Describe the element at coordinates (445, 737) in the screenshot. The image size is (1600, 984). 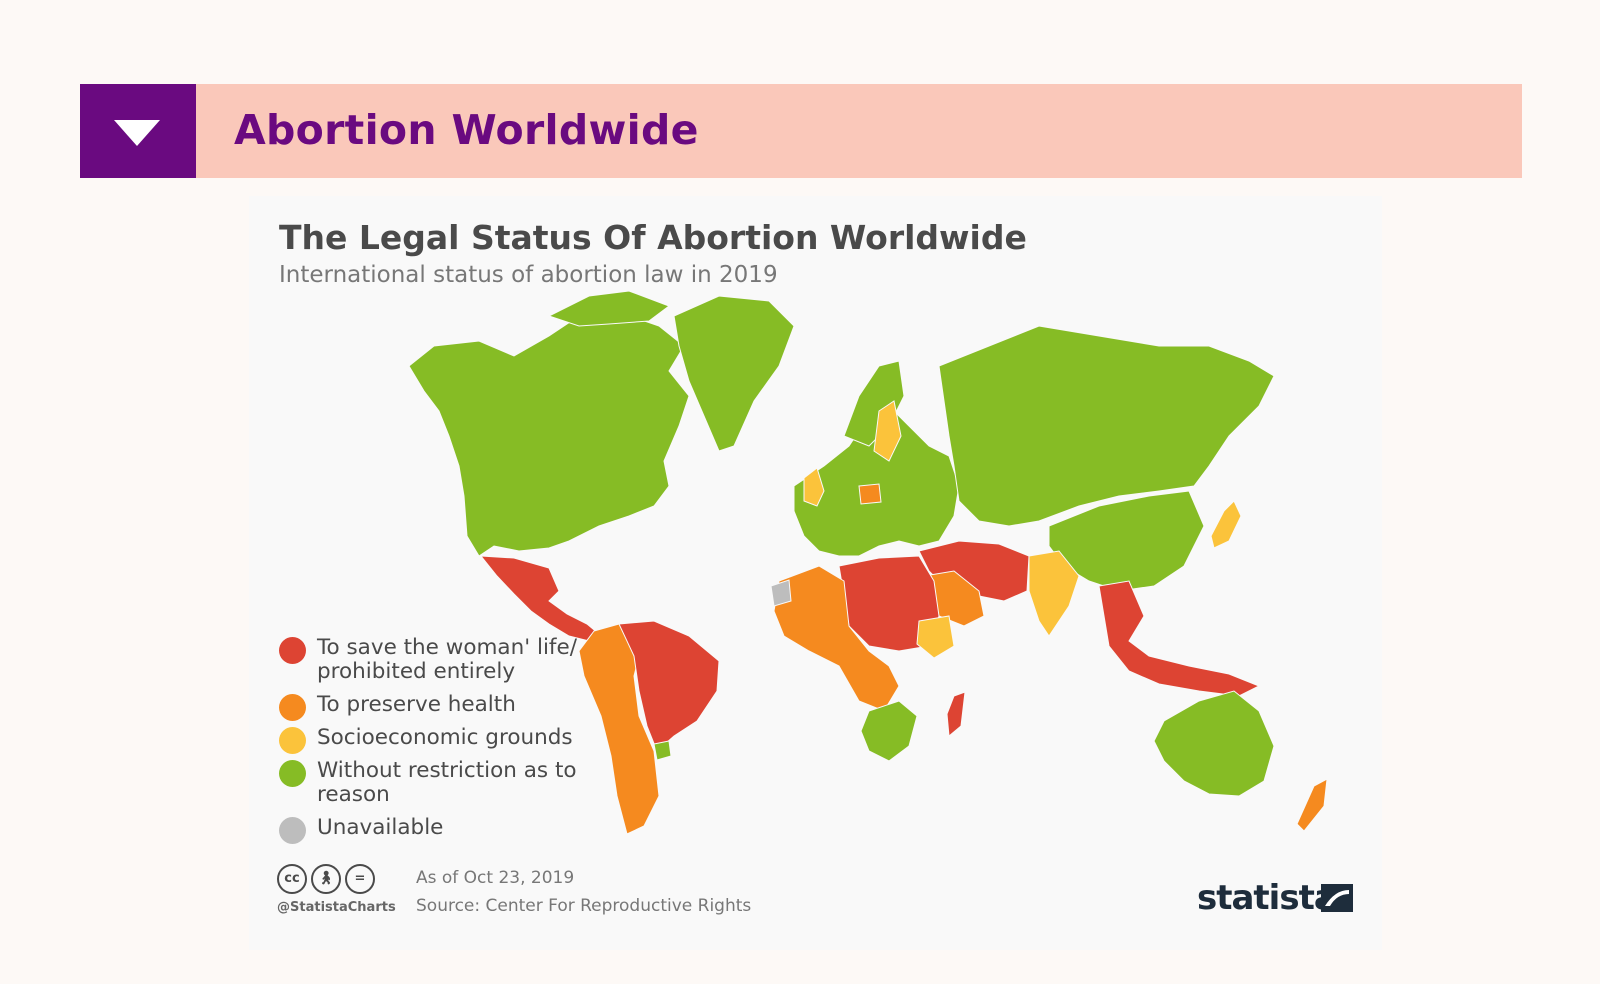
I see `legend-label: Socioeconomic grounds` at that location.